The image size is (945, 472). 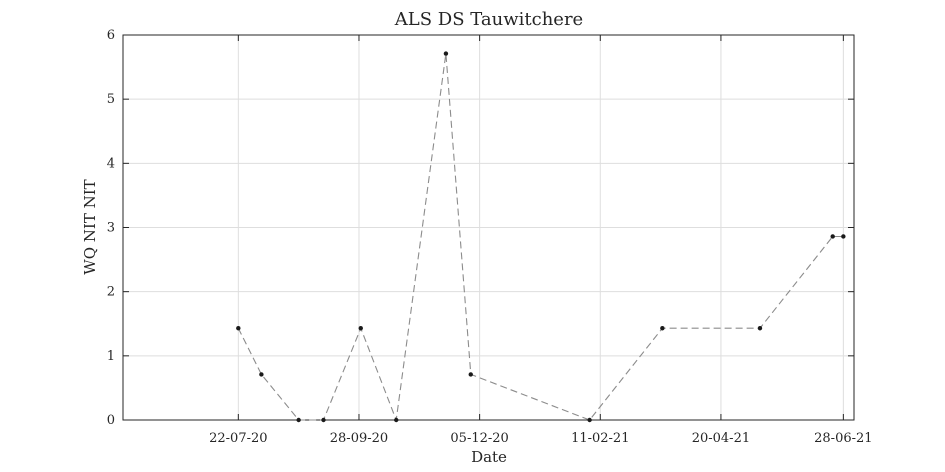 What do you see at coordinates (600, 438) in the screenshot?
I see `x-tick-label: 11-02-21` at bounding box center [600, 438].